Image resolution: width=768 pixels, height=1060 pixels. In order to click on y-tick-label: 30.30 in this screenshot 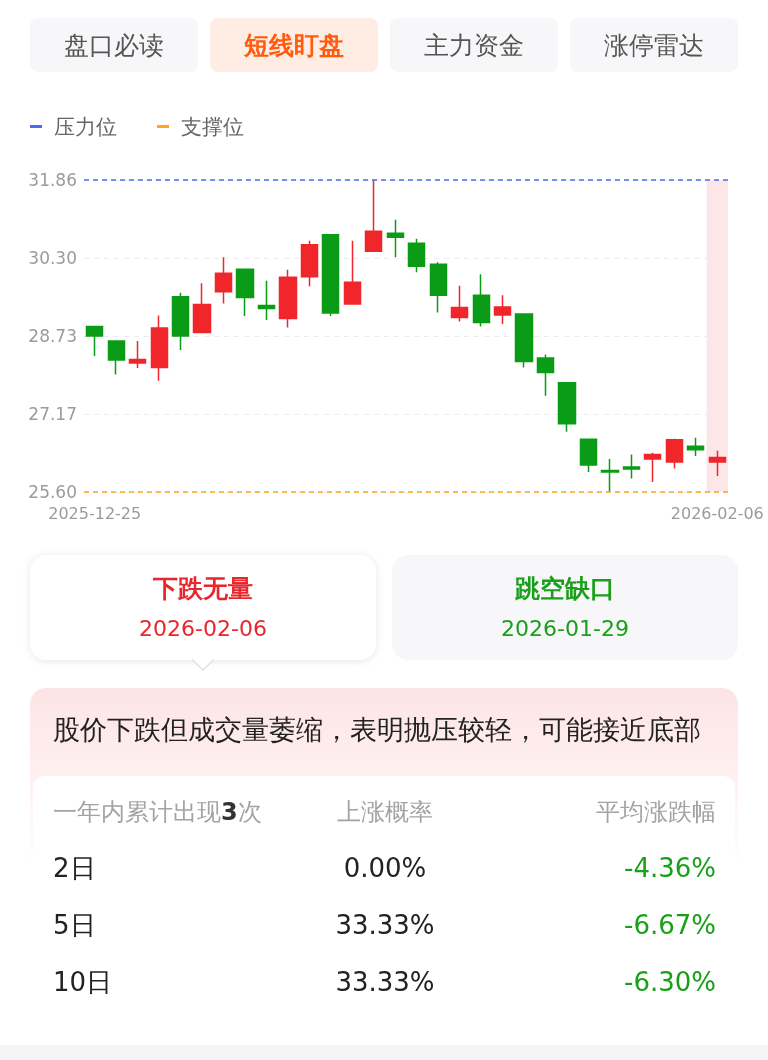, I will do `click(52, 257)`.